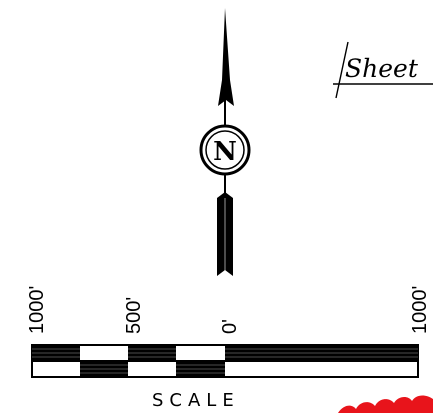  What do you see at coordinates (420, 310) in the screenshot?
I see `scale-tick-1000-right: 1000'` at bounding box center [420, 310].